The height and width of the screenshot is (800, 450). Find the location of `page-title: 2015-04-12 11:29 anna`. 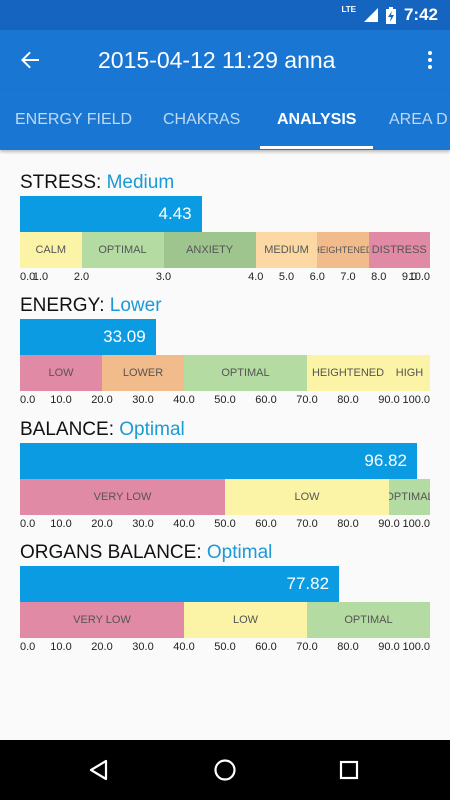

page-title: 2015-04-12 11:29 anna is located at coordinates (217, 60).